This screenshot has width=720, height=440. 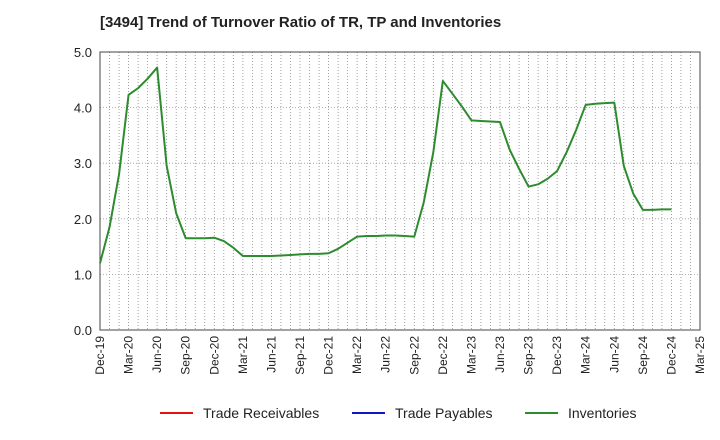 I want to click on legend-item-trade-payables: Trade Payables, so click(x=422, y=413).